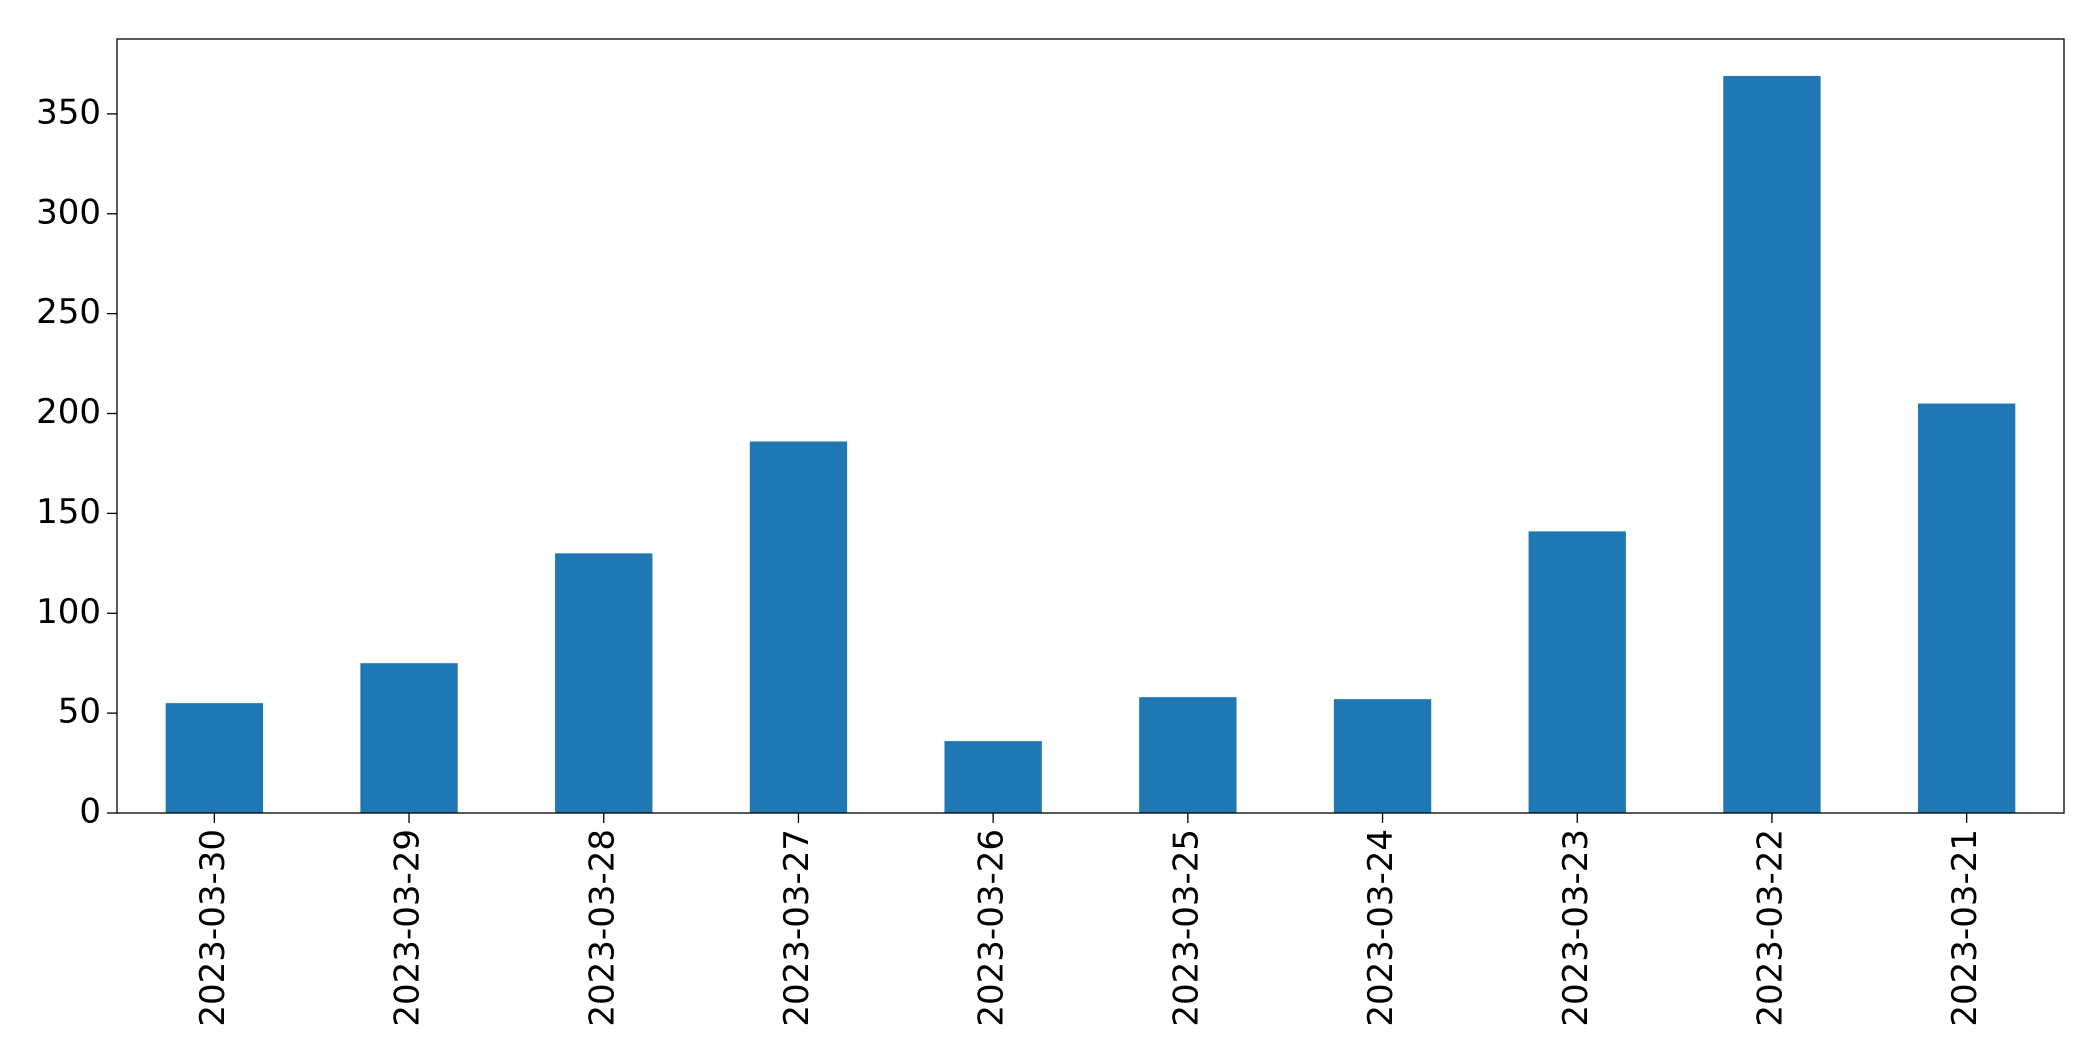  I want to click on x-tick-label: 2023-03-28, so click(602, 928).